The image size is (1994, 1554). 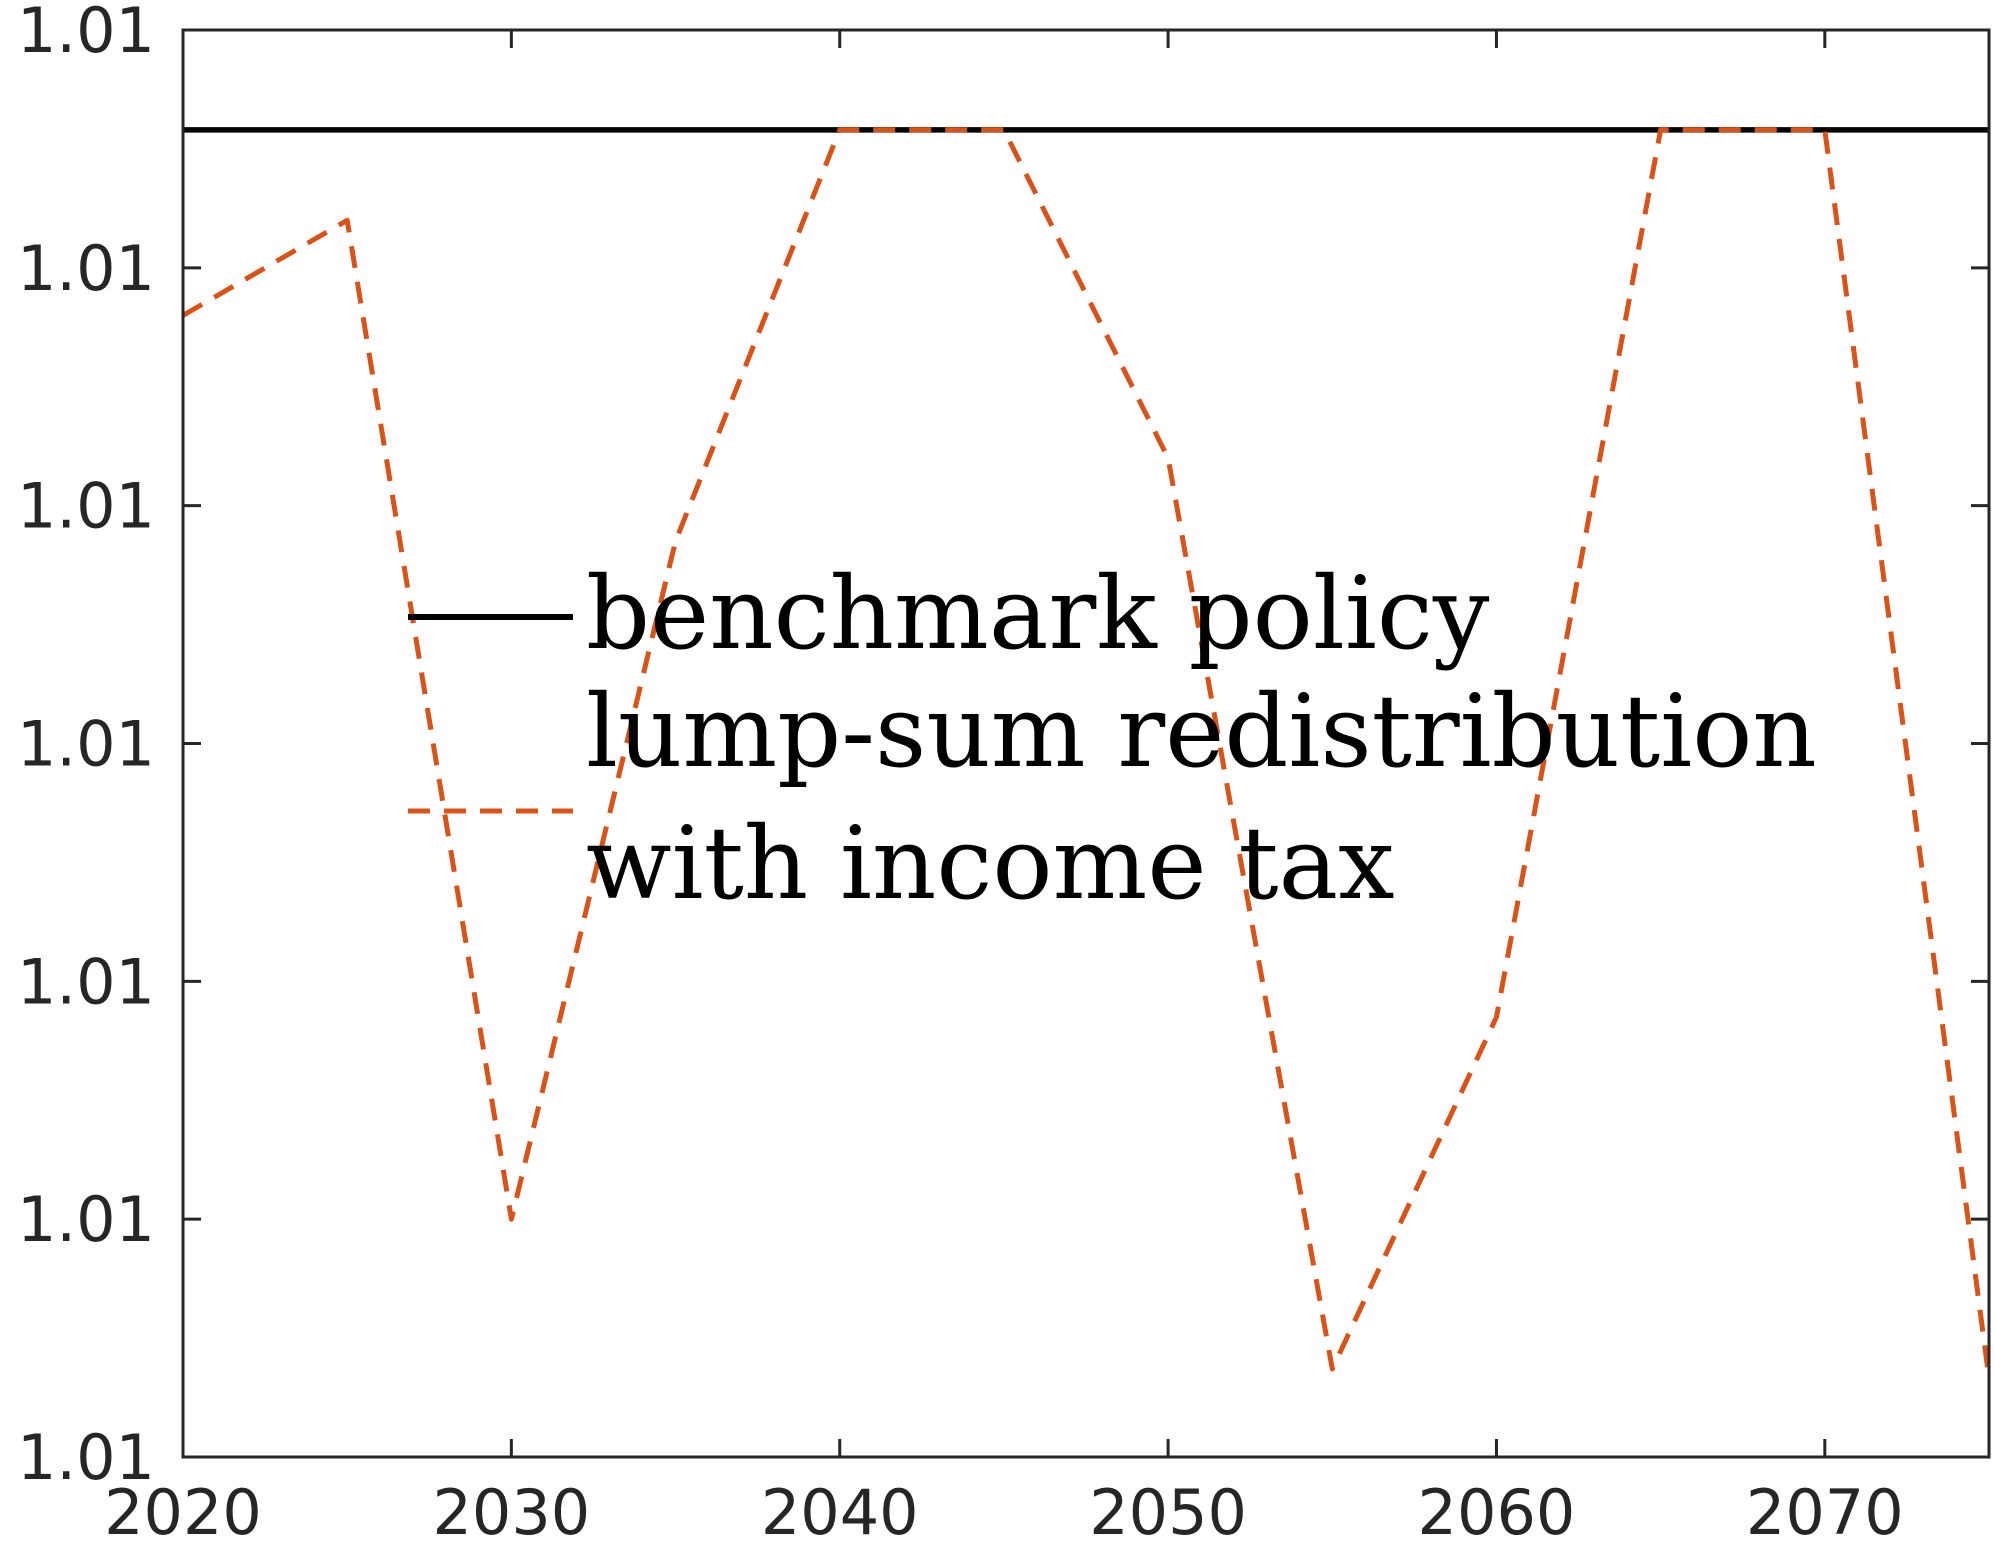 I want to click on x-tick-label: 2050, so click(x=1168, y=1512).